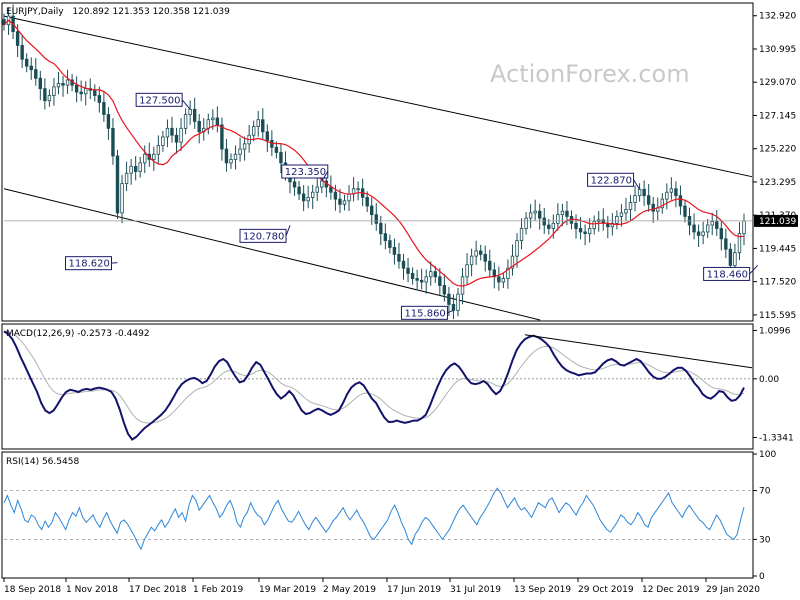 The width and height of the screenshot is (800, 600). What do you see at coordinates (374, 377) in the screenshot?
I see `macd-signal-line` at bounding box center [374, 377].